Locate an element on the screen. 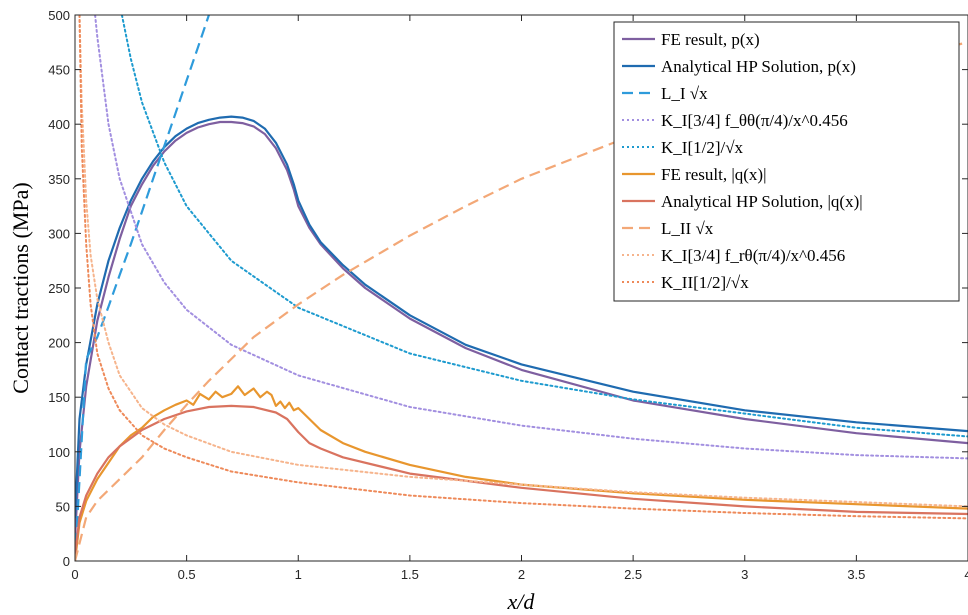 The image size is (968, 615). y-tick-label: 50 is located at coordinates (63, 506).